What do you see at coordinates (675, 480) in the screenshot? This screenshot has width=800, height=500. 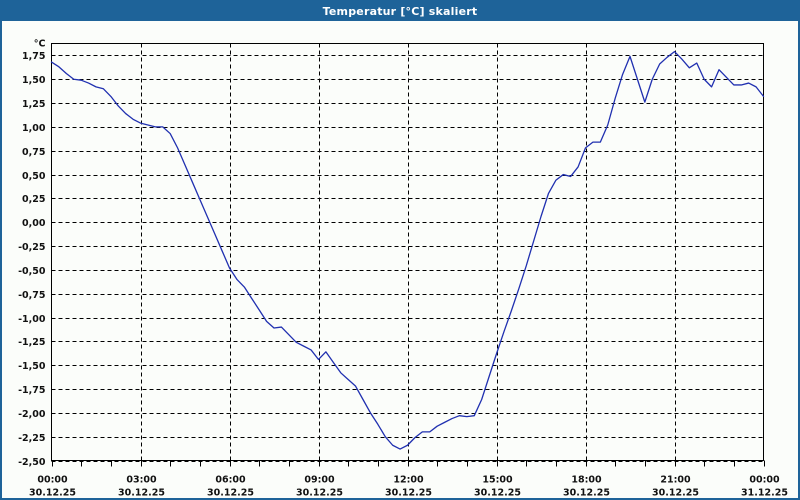 I see `x-axis-time-label: 21:00` at bounding box center [675, 480].